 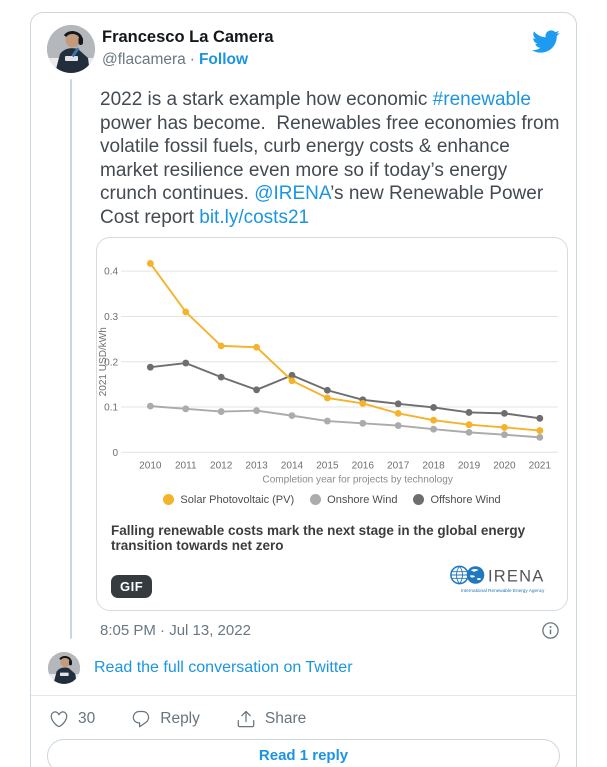 I want to click on svg-text: 2017, so click(x=398, y=465).